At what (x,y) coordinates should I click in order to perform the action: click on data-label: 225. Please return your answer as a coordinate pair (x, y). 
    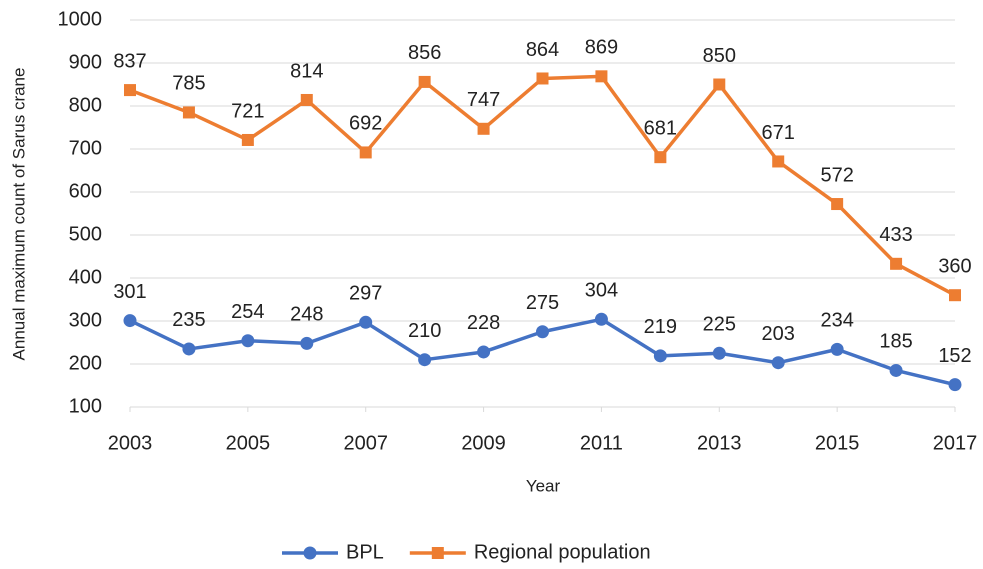
    Looking at the image, I should click on (719, 325).